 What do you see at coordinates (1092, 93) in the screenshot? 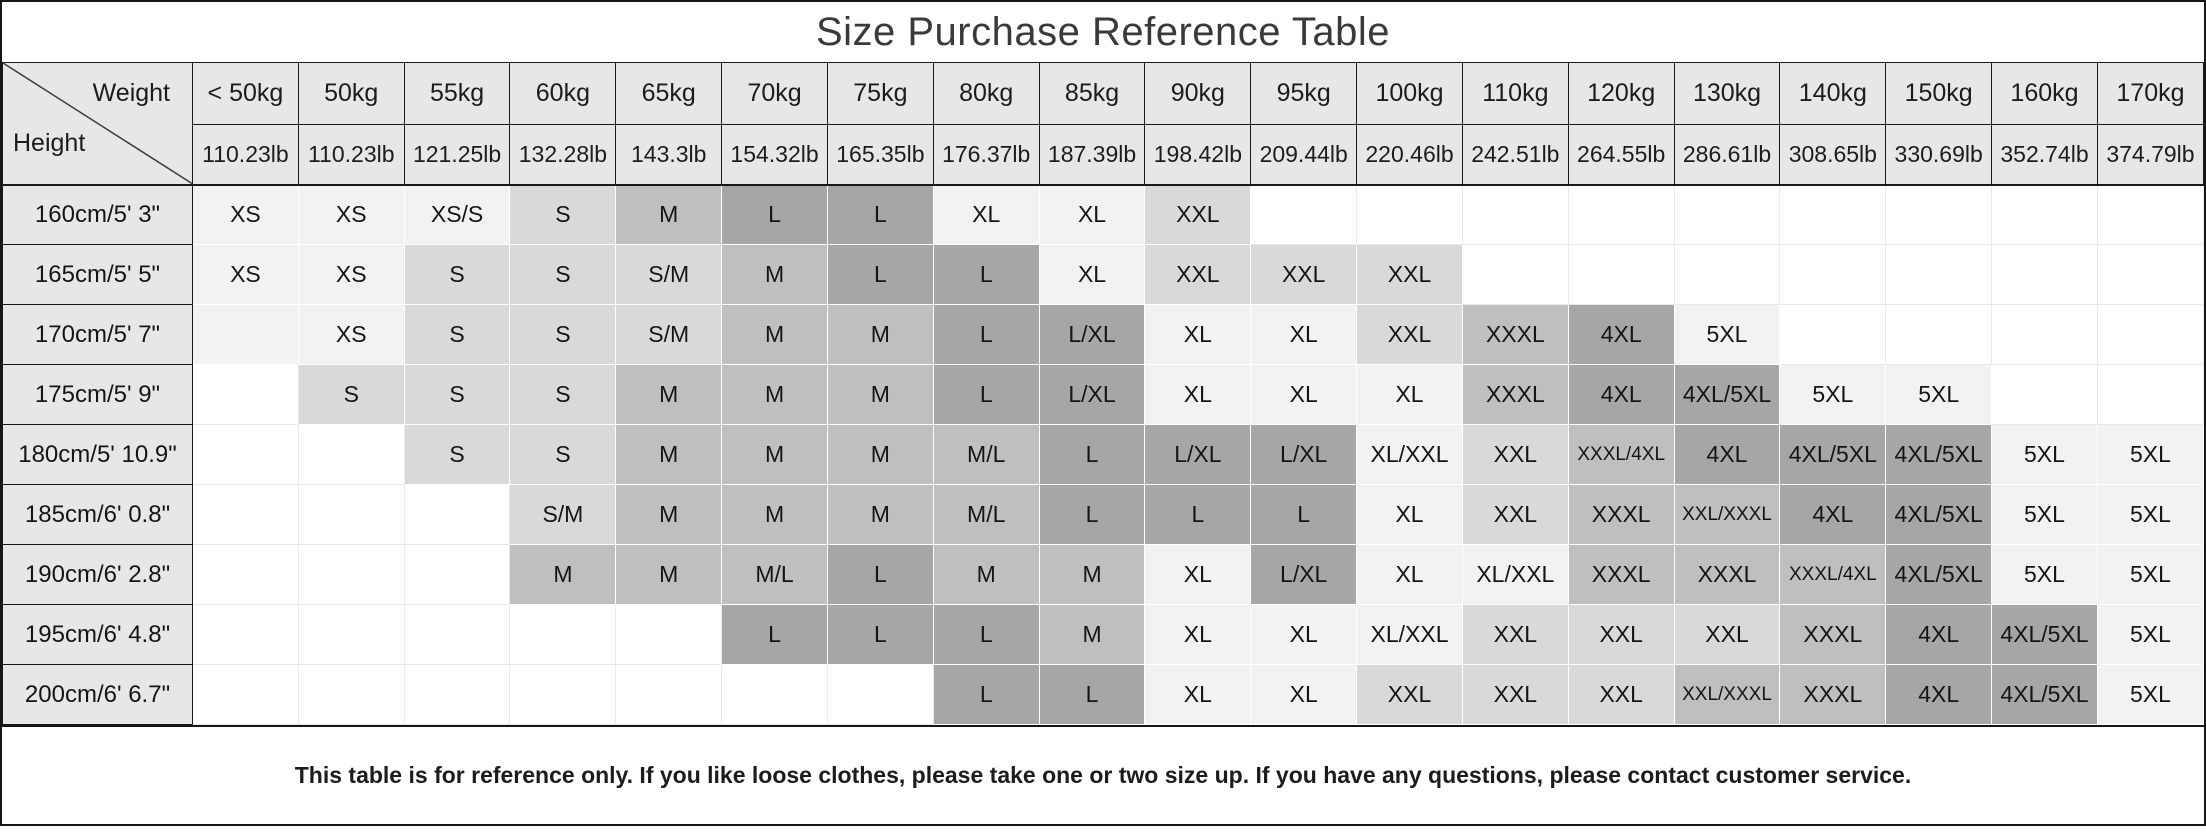
I see `col-header-kg: 85kg` at bounding box center [1092, 93].